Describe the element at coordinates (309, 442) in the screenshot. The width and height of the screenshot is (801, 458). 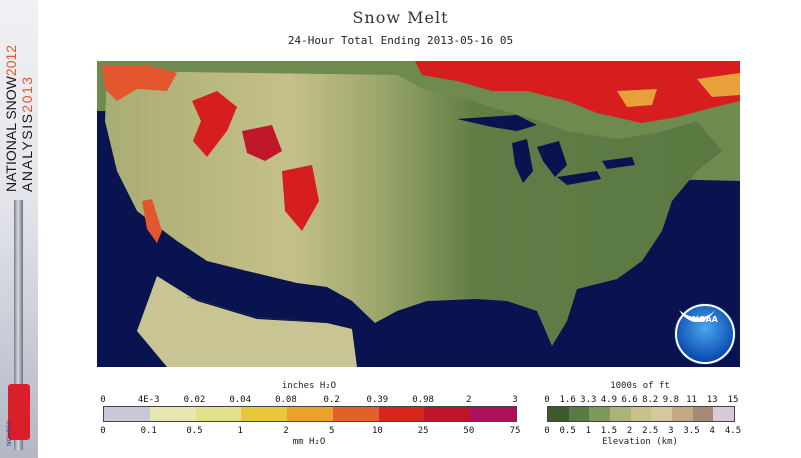
I see `melt-legend-unit: mm H₂O` at that location.